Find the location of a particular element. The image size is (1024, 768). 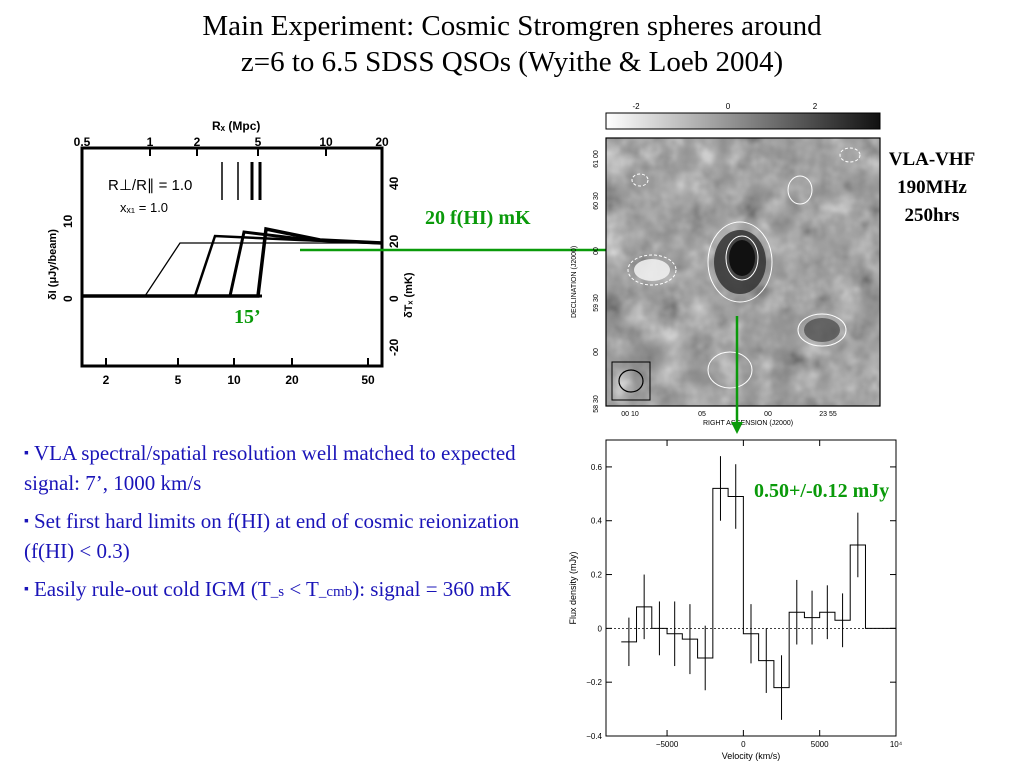

model-left-tick-10: 10 is located at coordinates (68, 221).